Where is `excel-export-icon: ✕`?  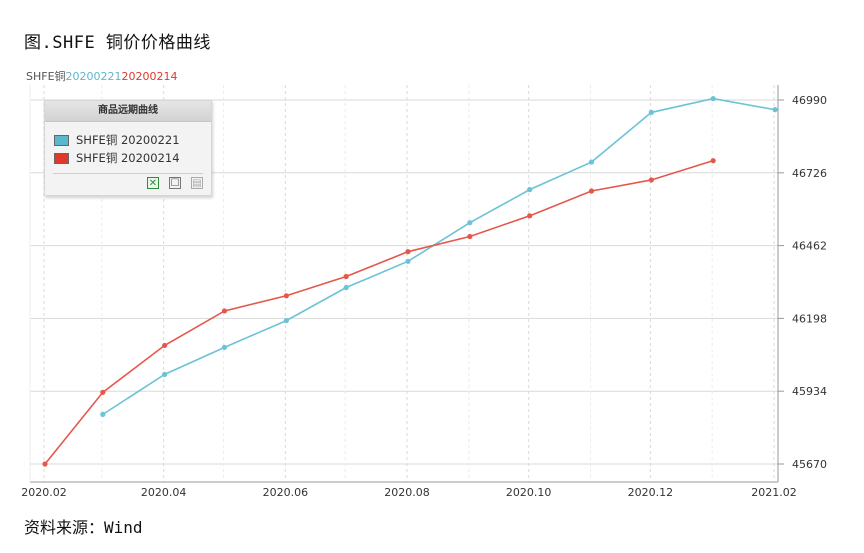 excel-export-icon: ✕ is located at coordinates (153, 183).